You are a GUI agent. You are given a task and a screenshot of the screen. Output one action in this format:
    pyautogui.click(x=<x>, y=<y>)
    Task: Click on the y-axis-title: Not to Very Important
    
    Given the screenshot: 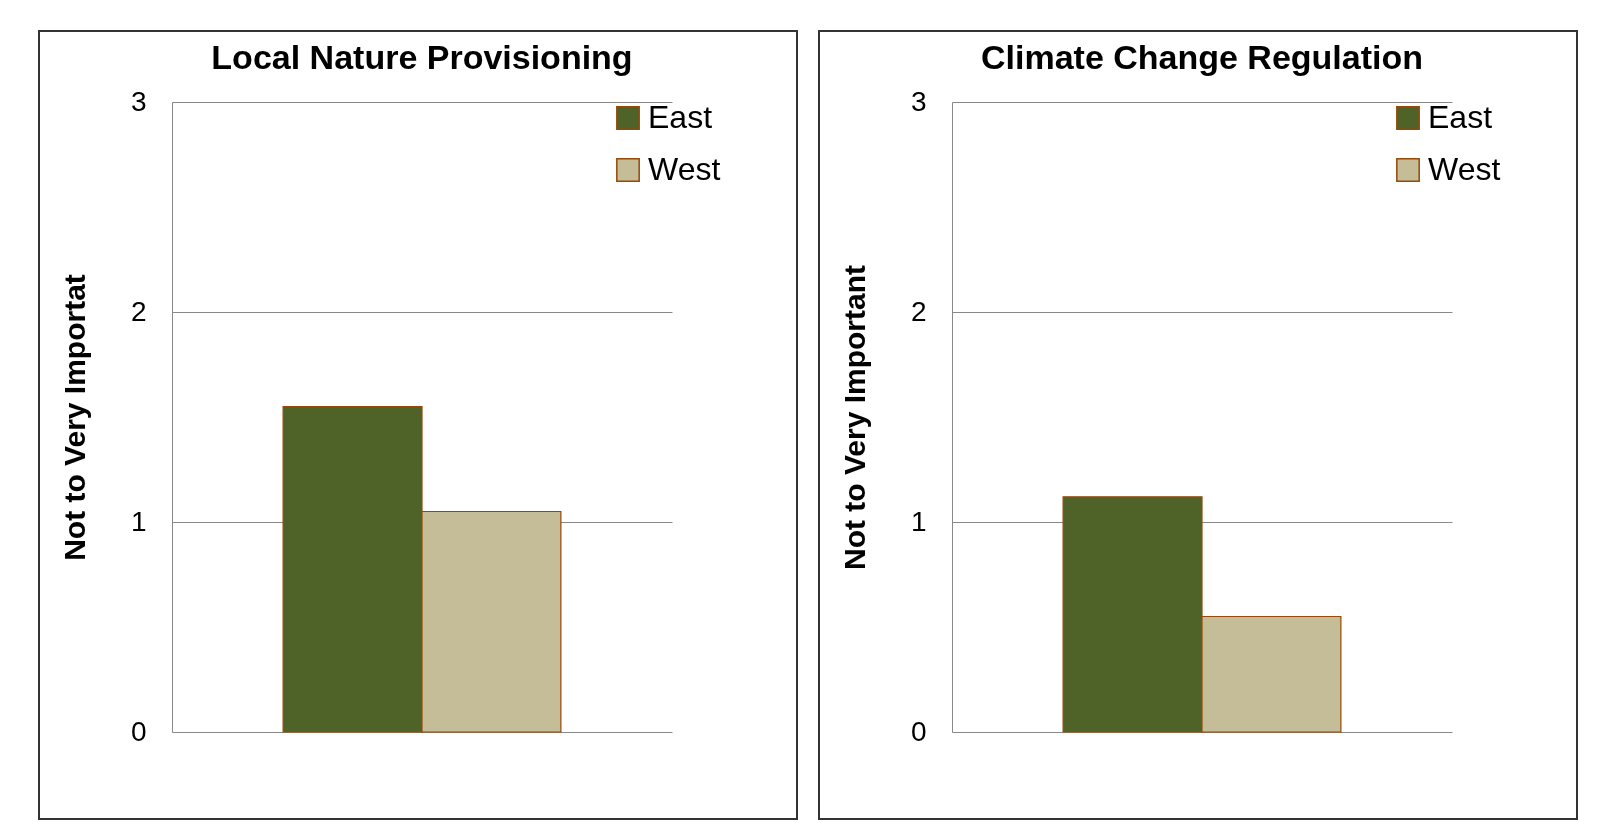 What is the action you would take?
    pyautogui.click(x=854, y=417)
    